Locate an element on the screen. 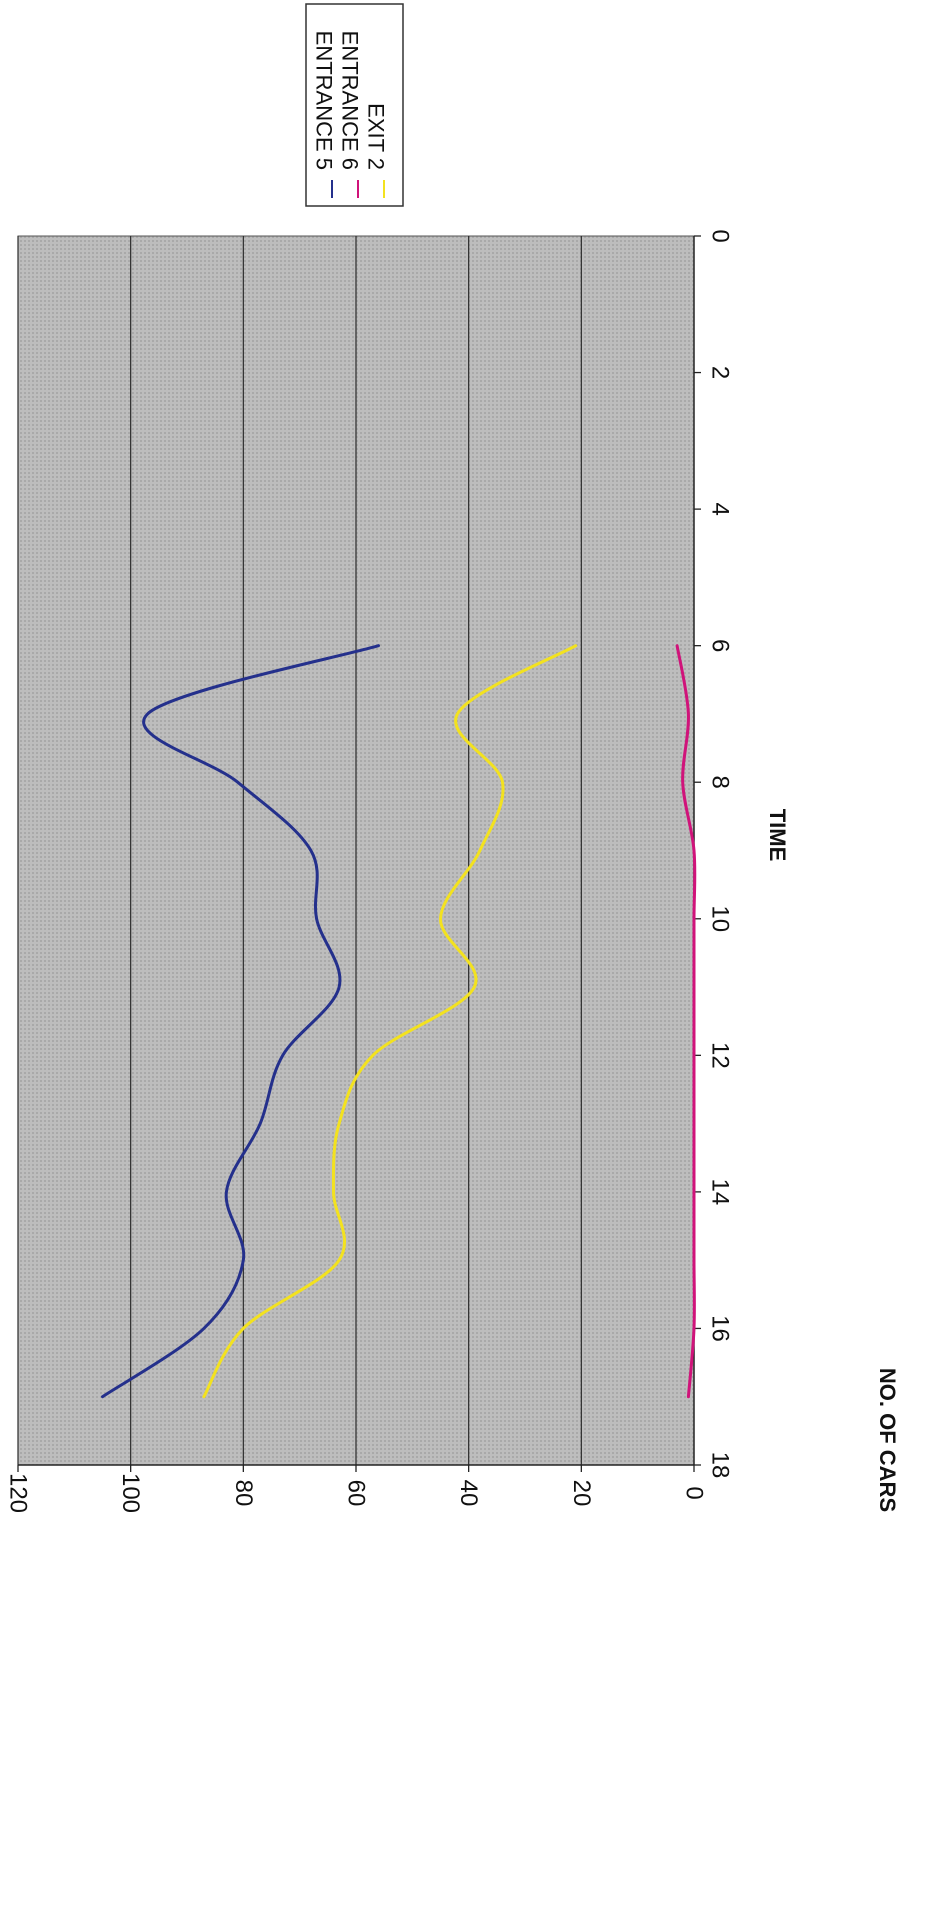 Image resolution: width=946 pixels, height=1910 pixels. time-tick-label-14: 14 is located at coordinates (720, 1192).